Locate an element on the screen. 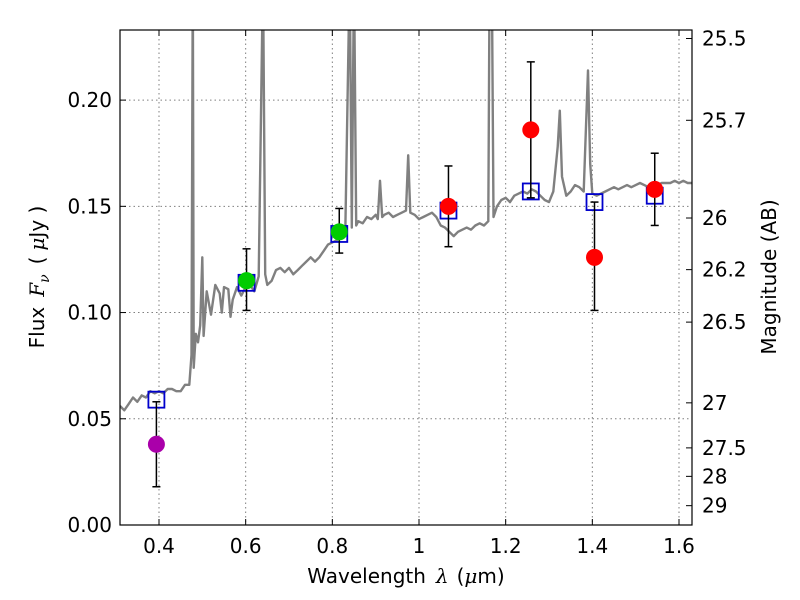  y-axis-ticks: 0.00 0.05 0.10 0.15 0.20 is located at coordinates (96, 312).